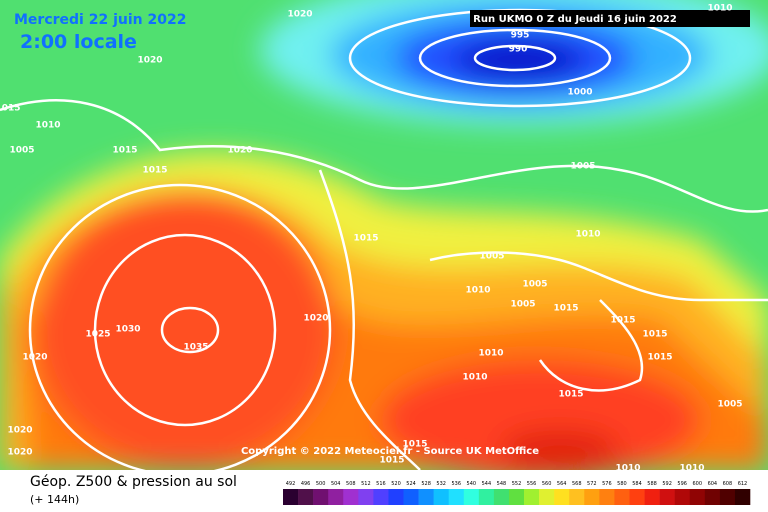 This screenshot has width=768, height=512. Describe the element at coordinates (592, 484) in the screenshot. I see `legend-label: 572` at that location.